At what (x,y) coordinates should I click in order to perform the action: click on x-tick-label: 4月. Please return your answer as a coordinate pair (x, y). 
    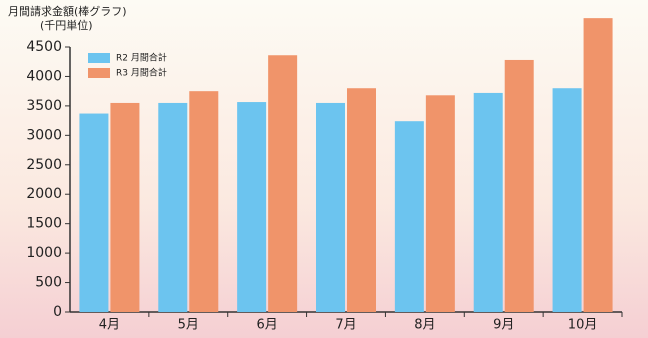
    Looking at the image, I should click on (109, 325).